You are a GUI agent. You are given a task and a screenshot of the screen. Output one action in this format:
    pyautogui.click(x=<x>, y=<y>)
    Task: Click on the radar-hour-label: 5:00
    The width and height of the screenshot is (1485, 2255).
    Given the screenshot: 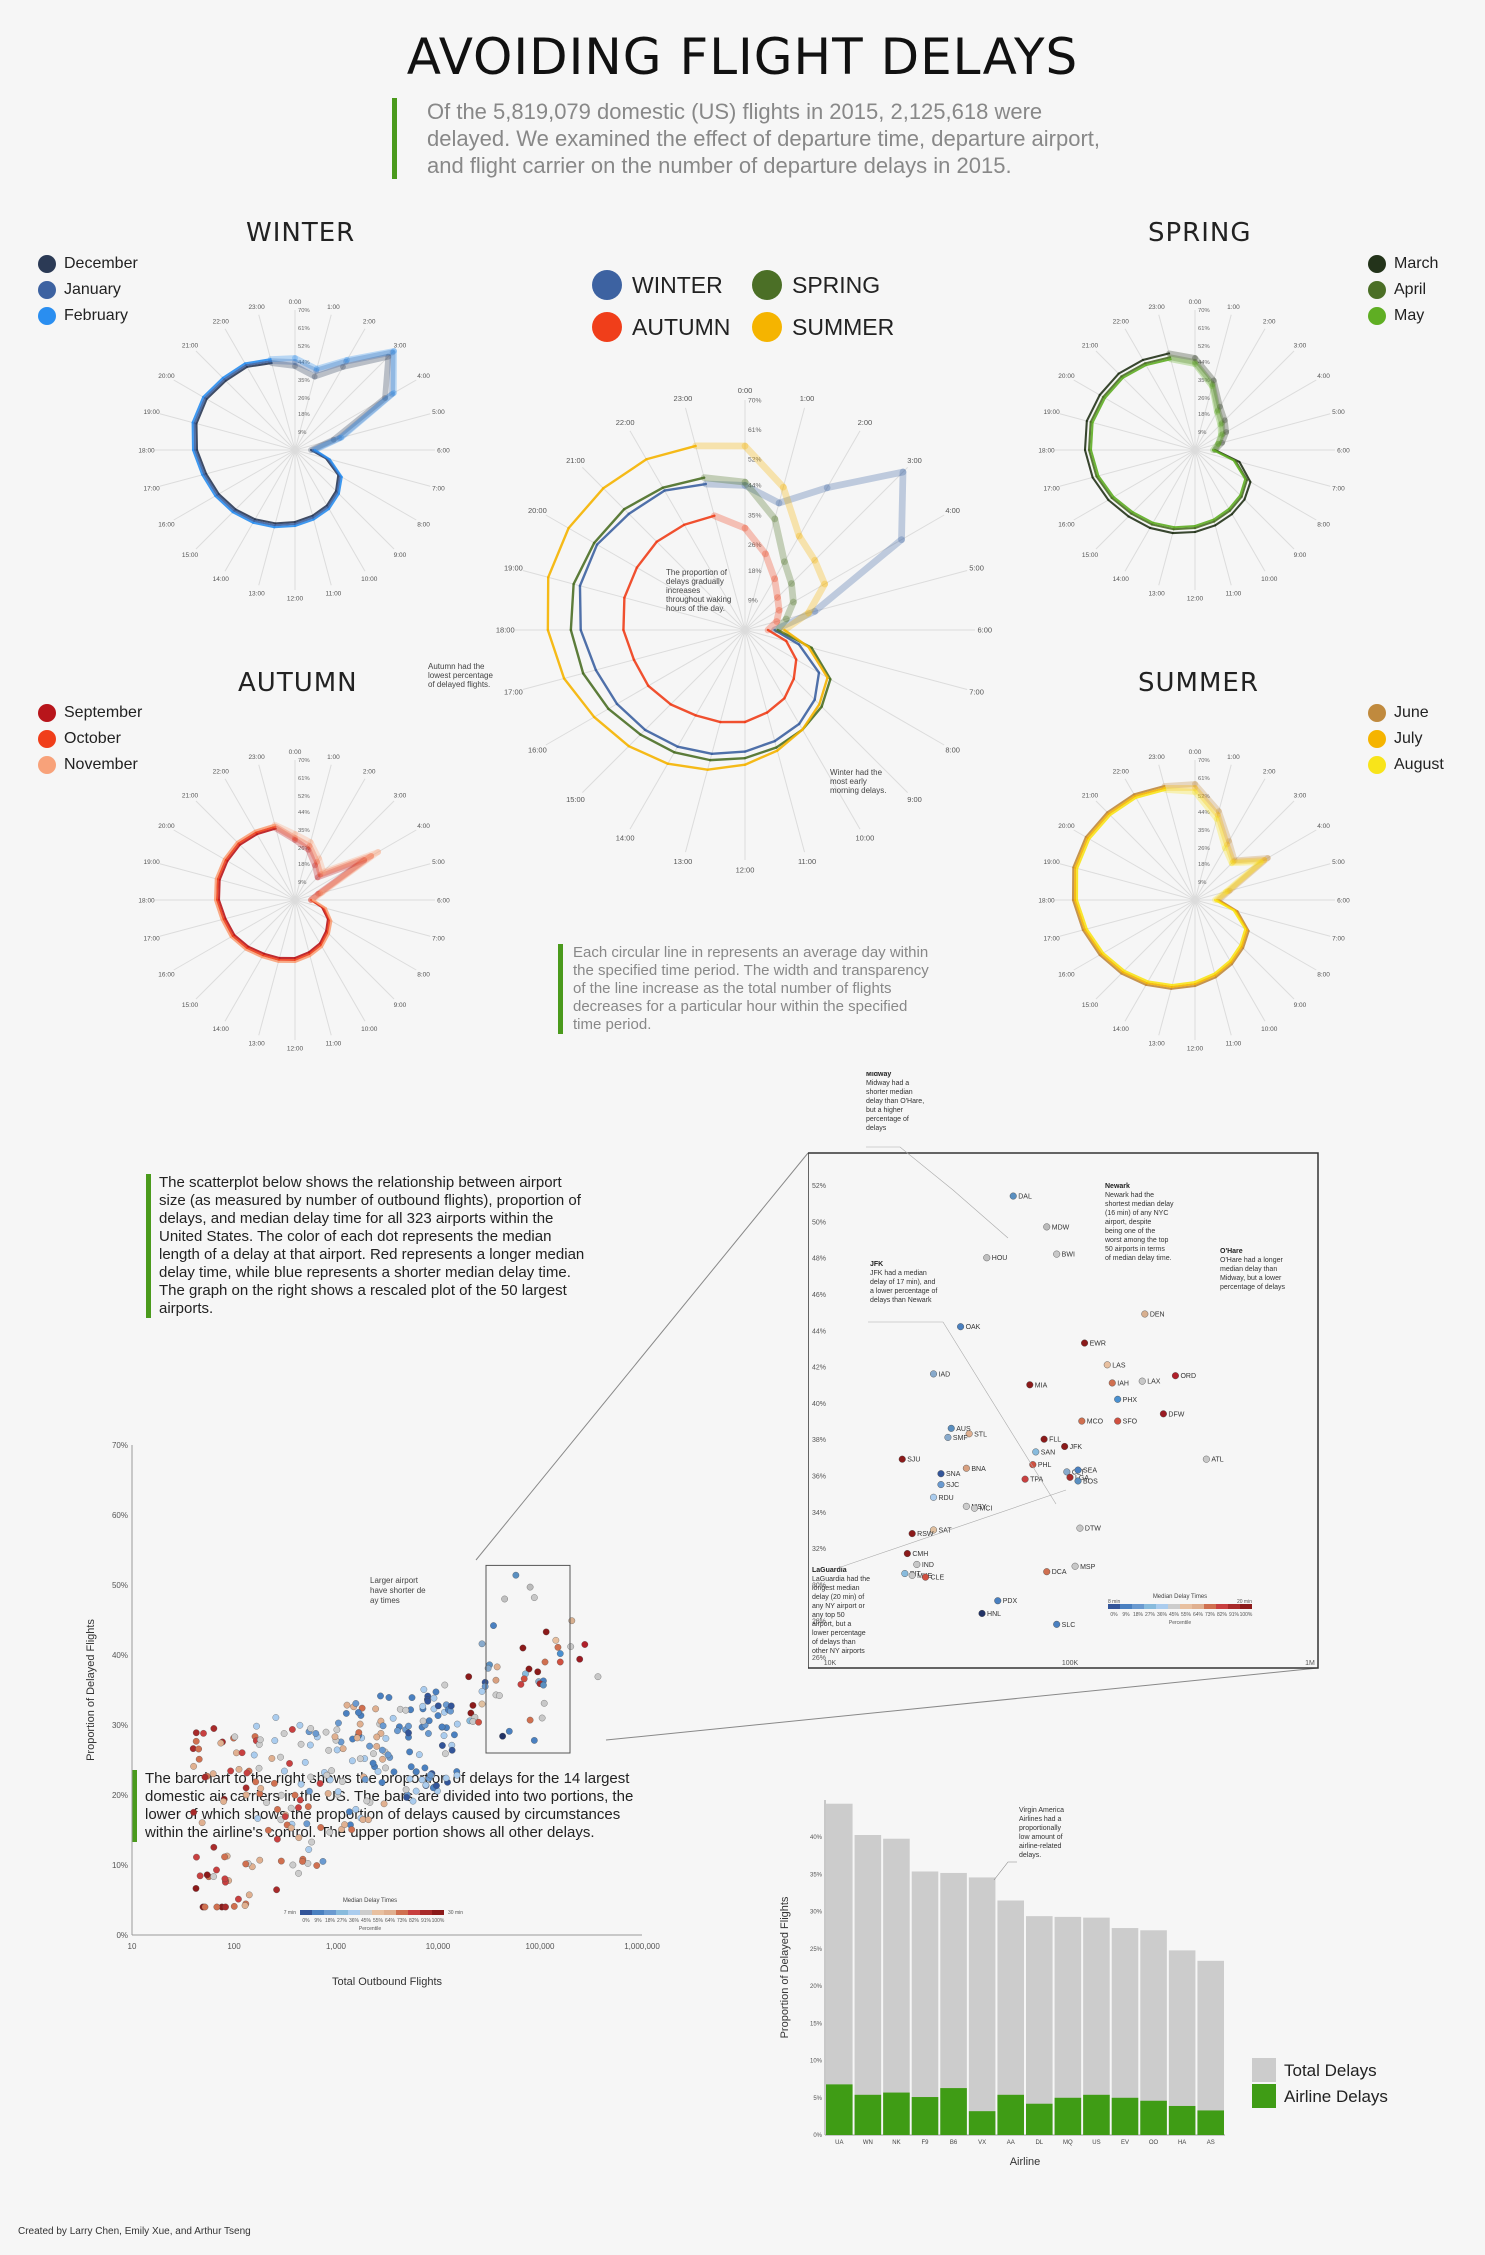 What is the action you would take?
    pyautogui.click(x=438, y=412)
    